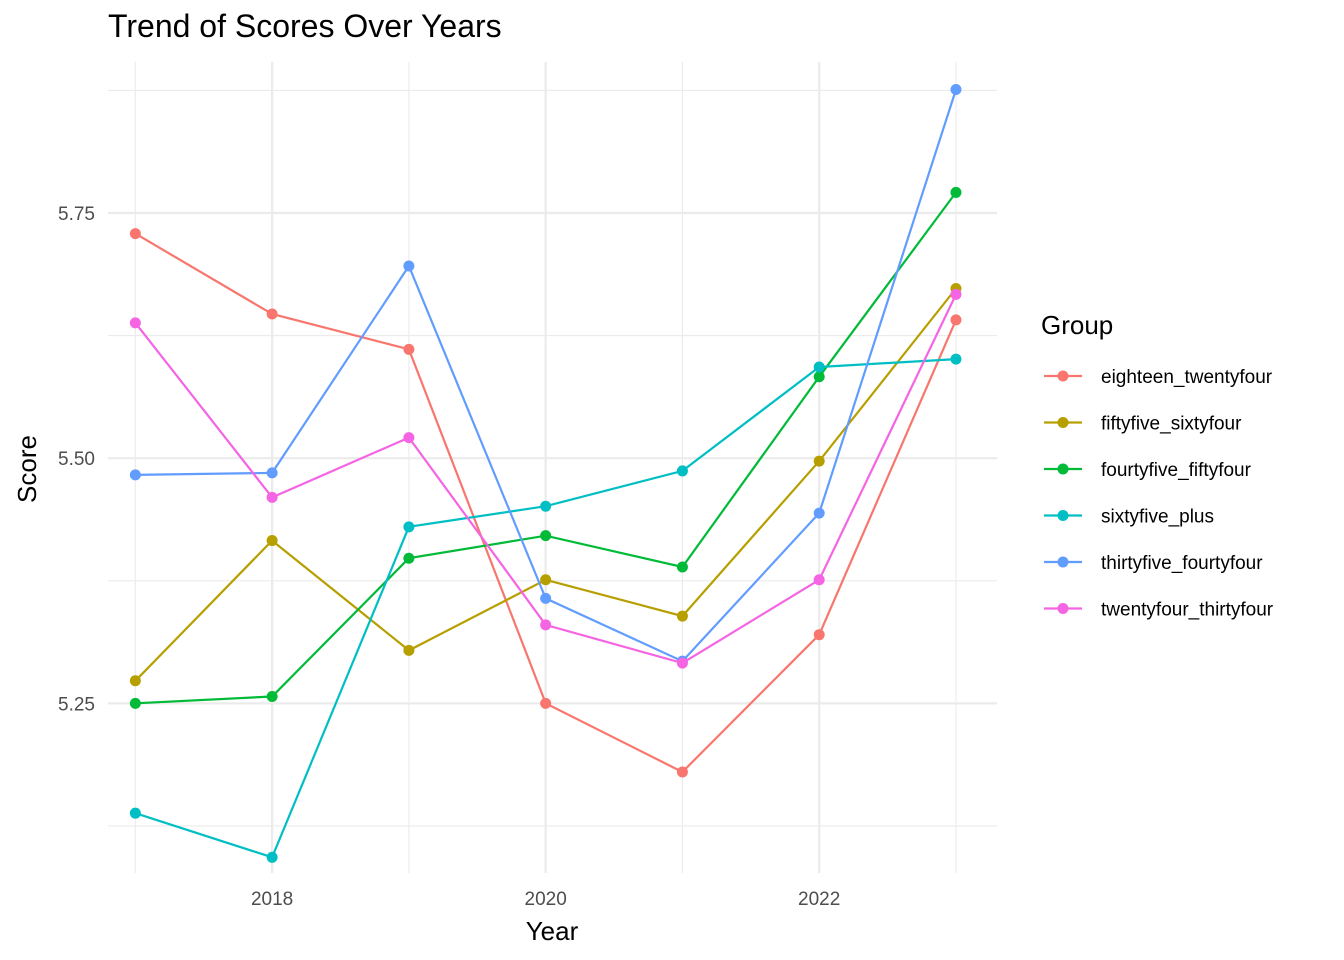 The image size is (1344, 960). Describe the element at coordinates (1157, 517) in the screenshot. I see `legend-label: sixtyfive_plus` at that location.